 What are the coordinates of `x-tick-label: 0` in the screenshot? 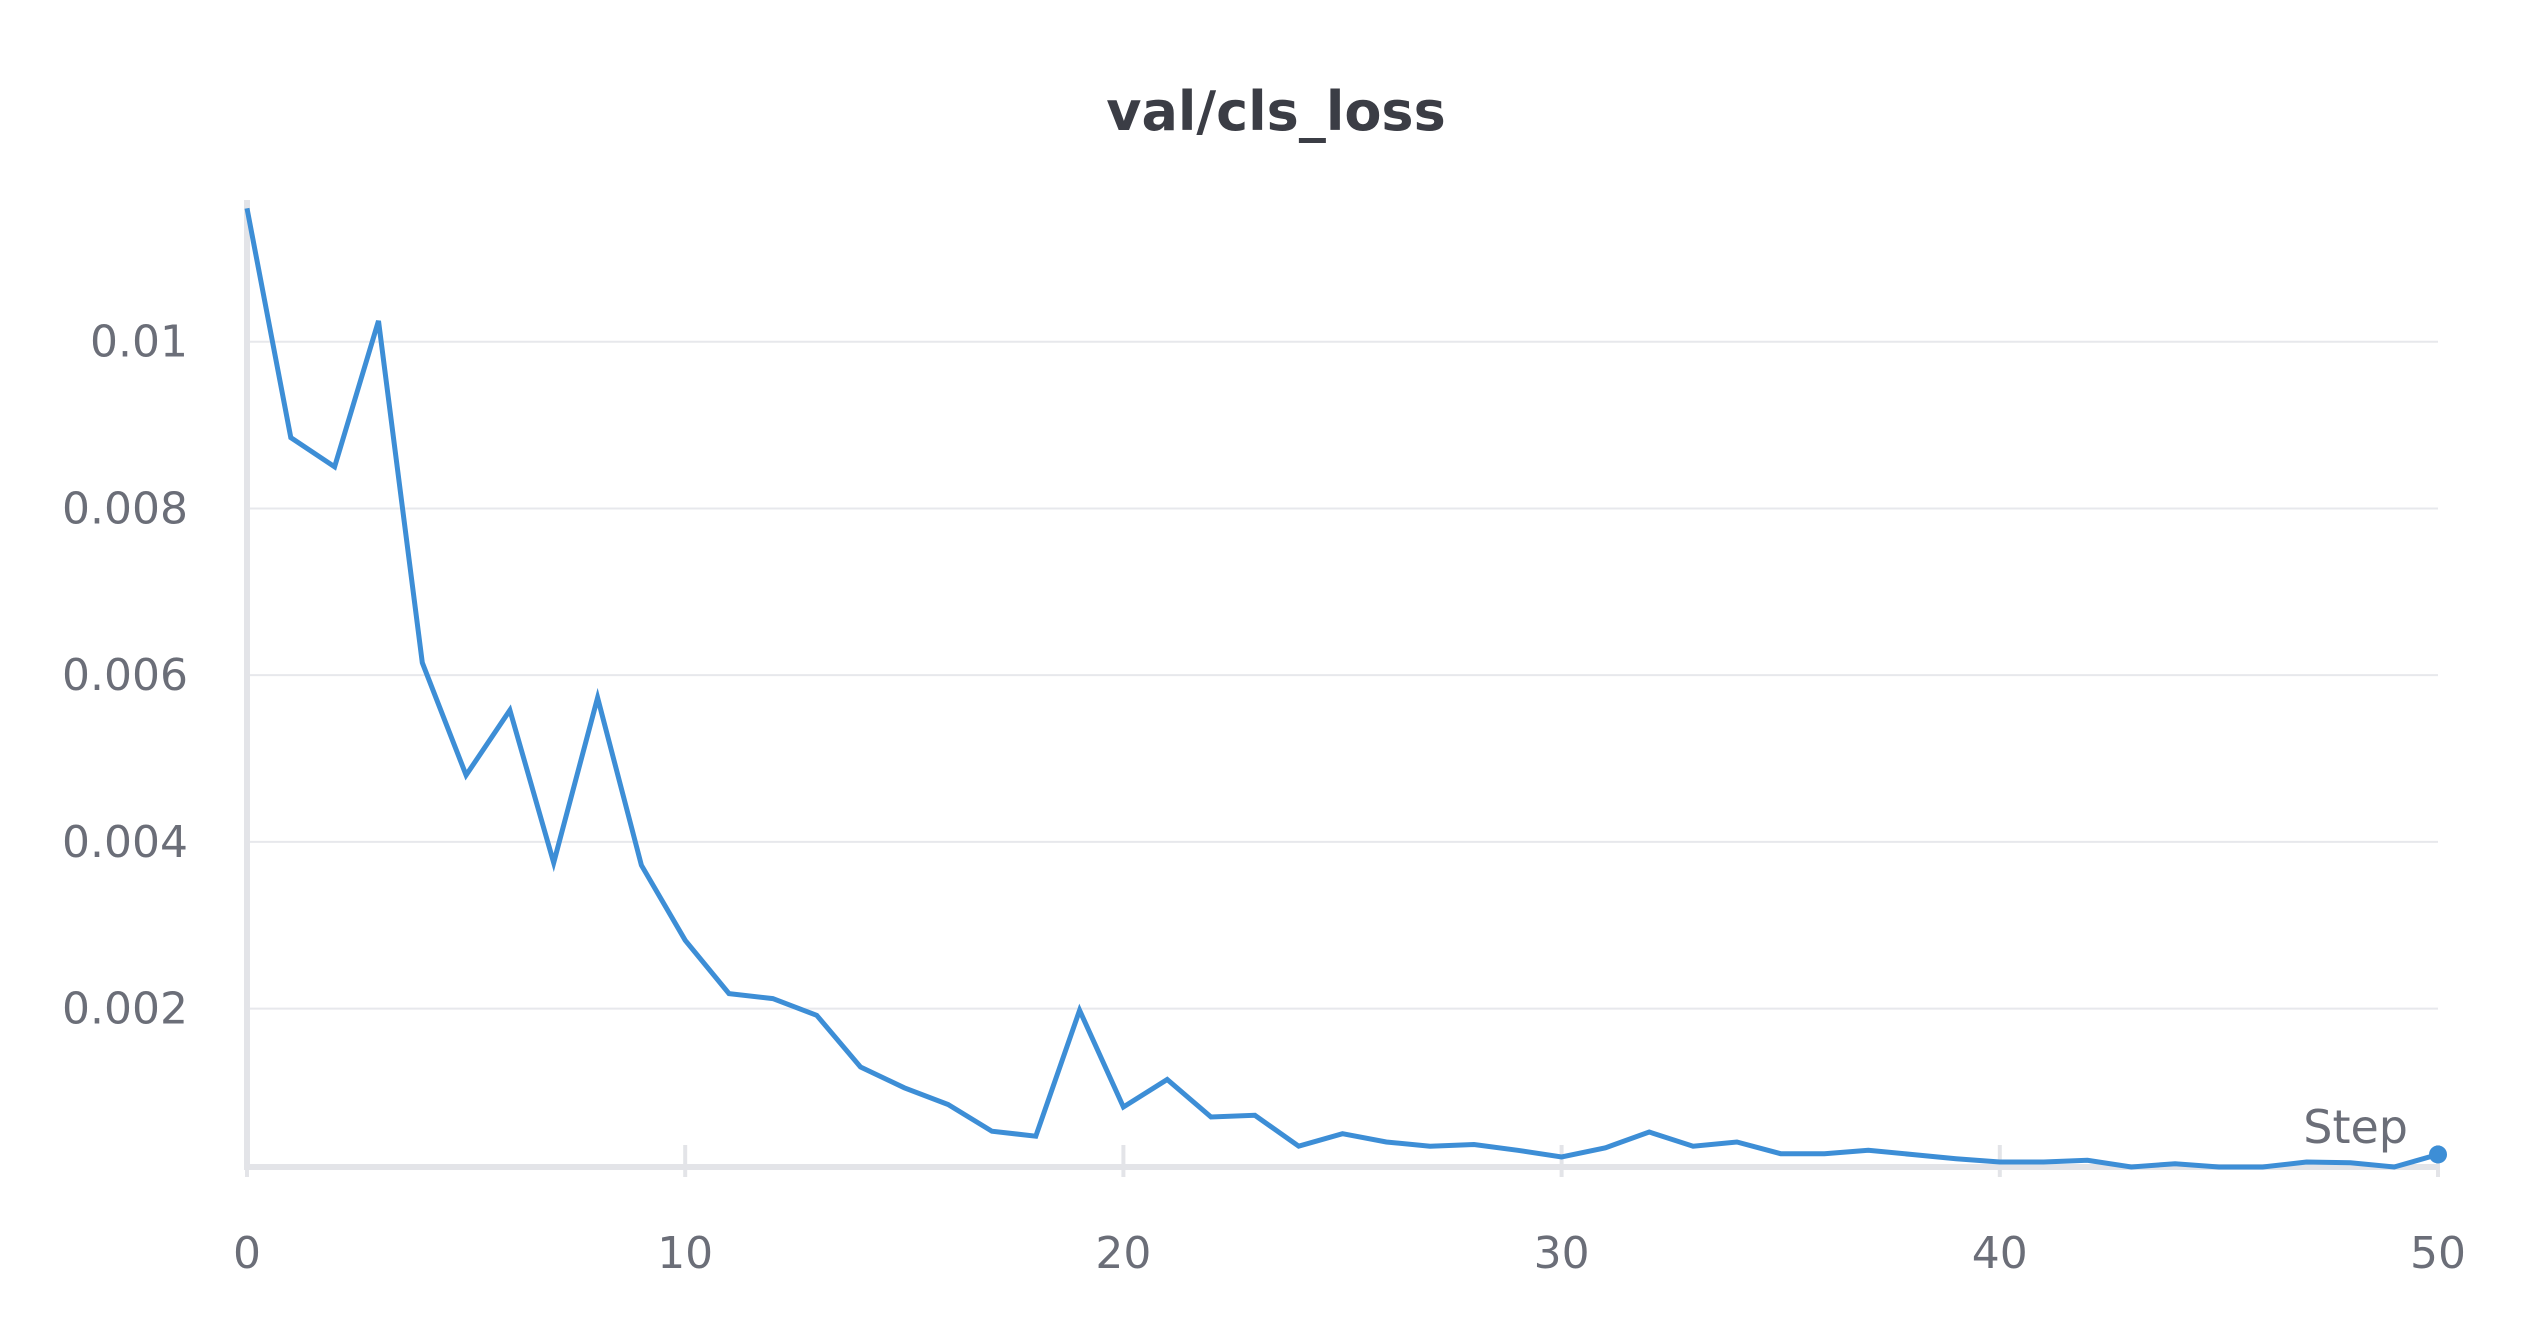 It's located at (247, 1253).